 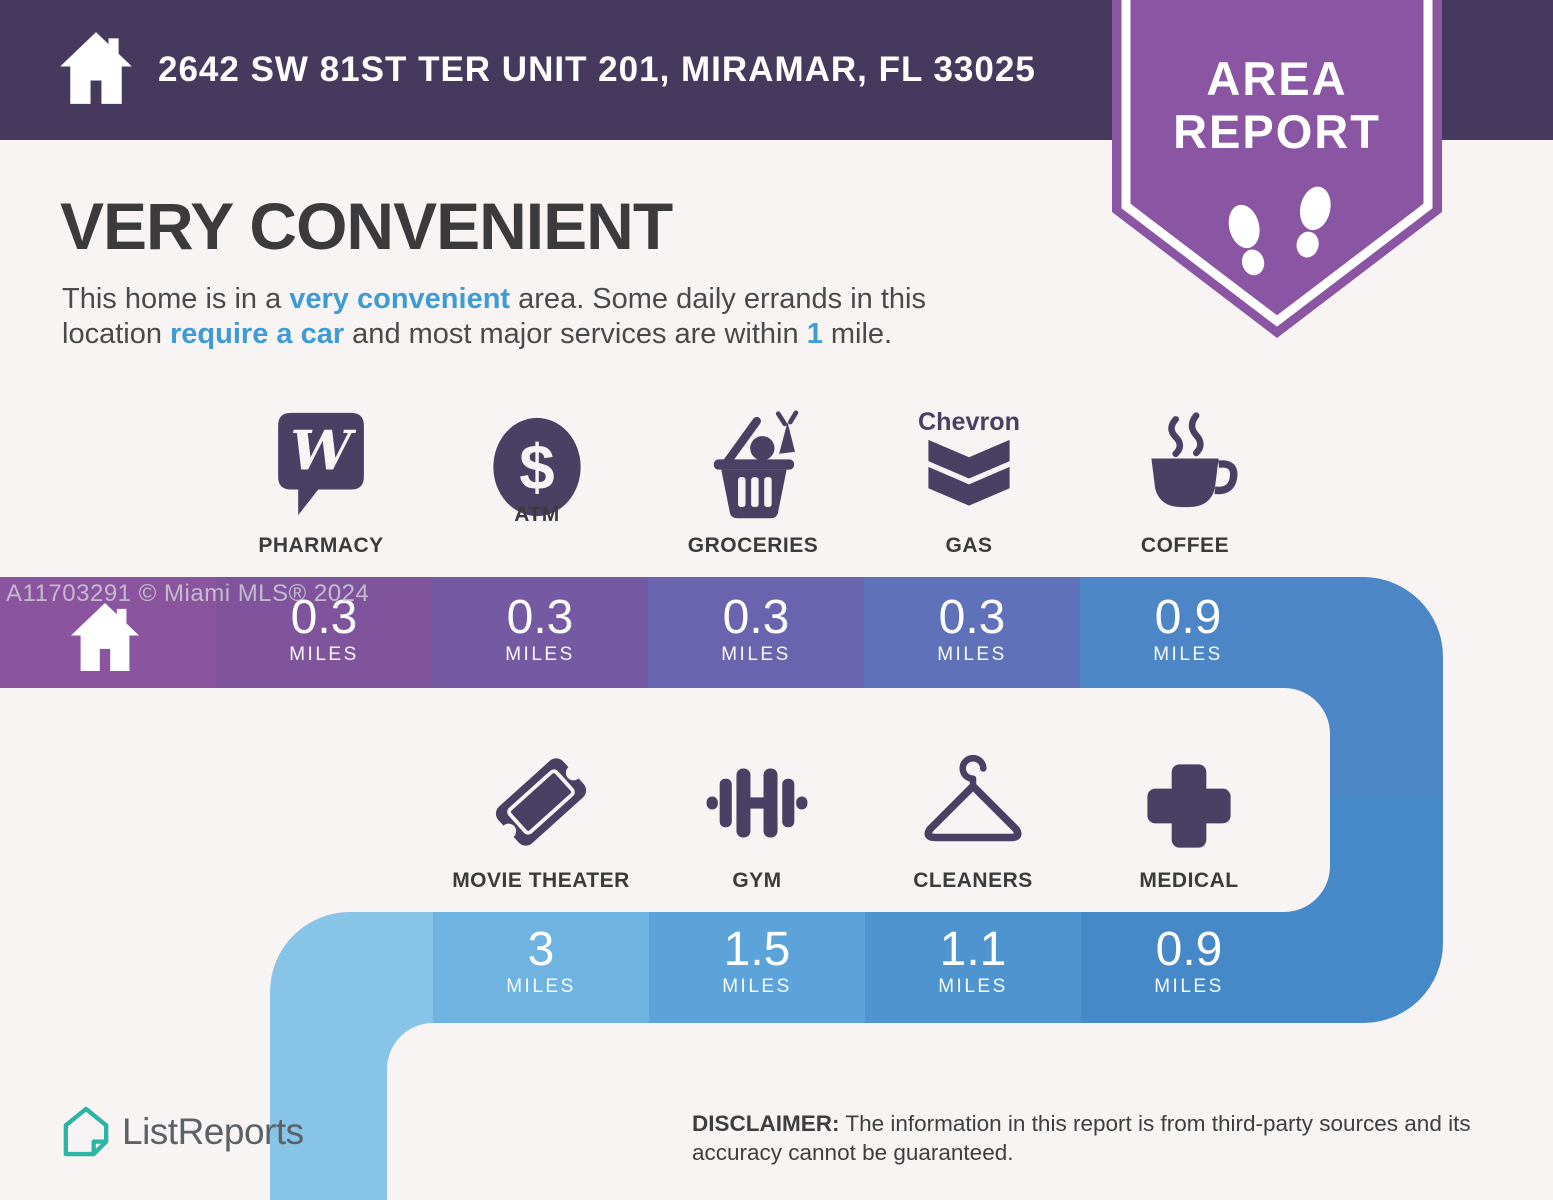 I want to click on area-report-badge: AREA REPORT, so click(x=1277, y=172).